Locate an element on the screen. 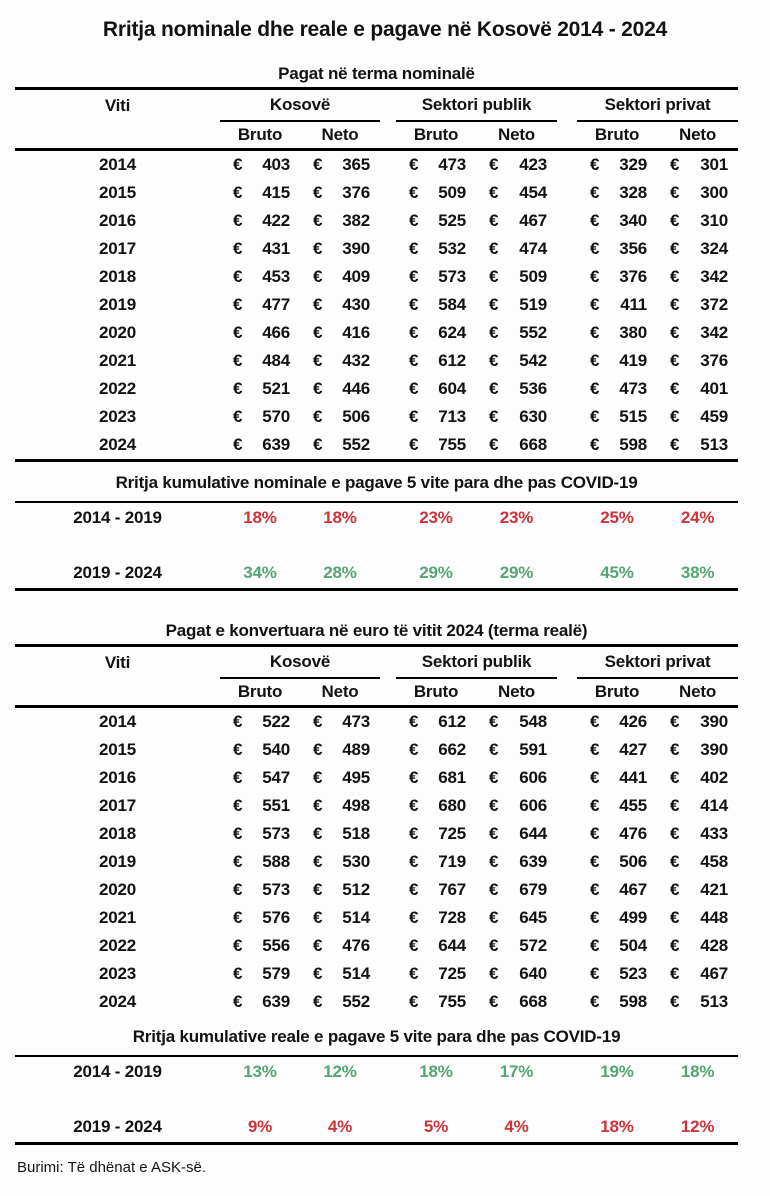 Image resolution: width=770 pixels, height=1196 pixels. column-subheader-empty is located at coordinates (117, 136).